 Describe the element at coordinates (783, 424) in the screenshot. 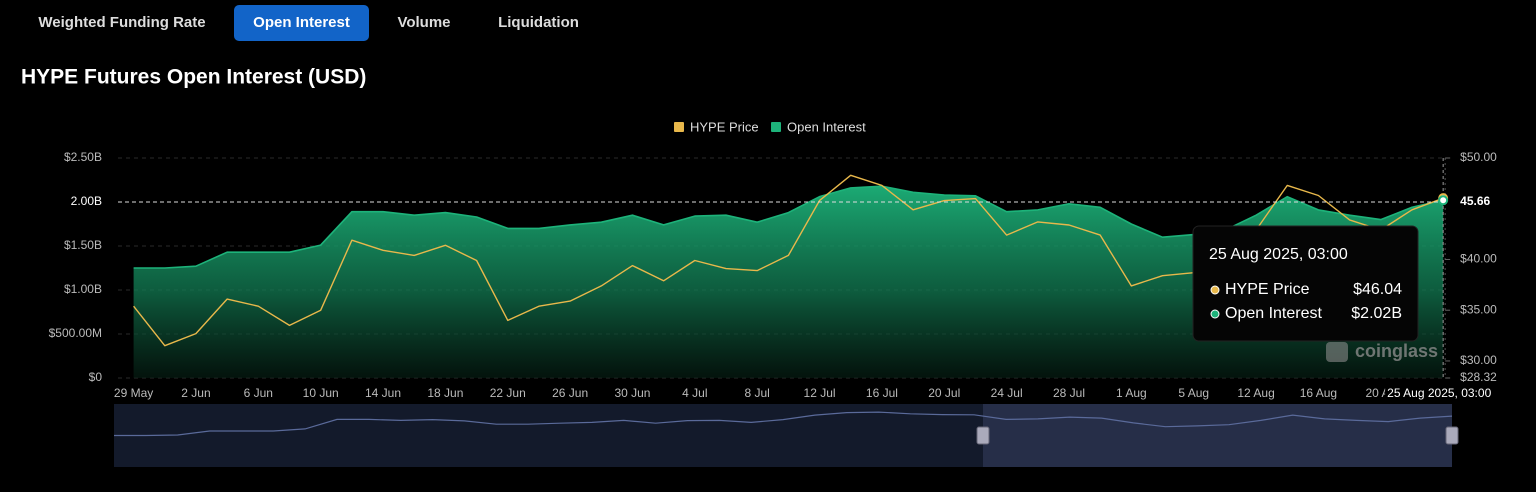

I see `navigator-line` at that location.